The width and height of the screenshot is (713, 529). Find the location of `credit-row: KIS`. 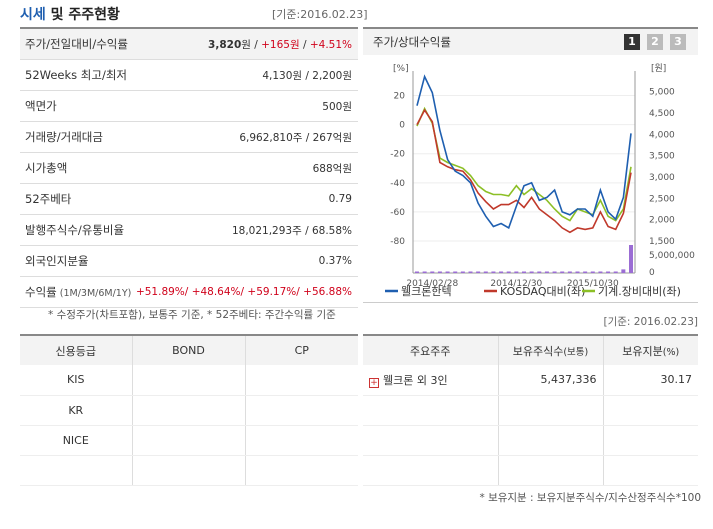

credit-row: KIS is located at coordinates (189, 380).